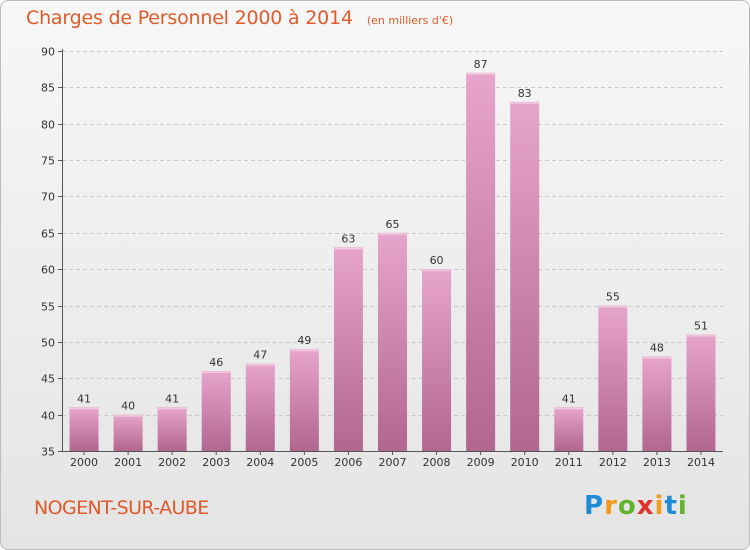  What do you see at coordinates (48, 234) in the screenshot?
I see `y-tick-label-65: 65` at bounding box center [48, 234].